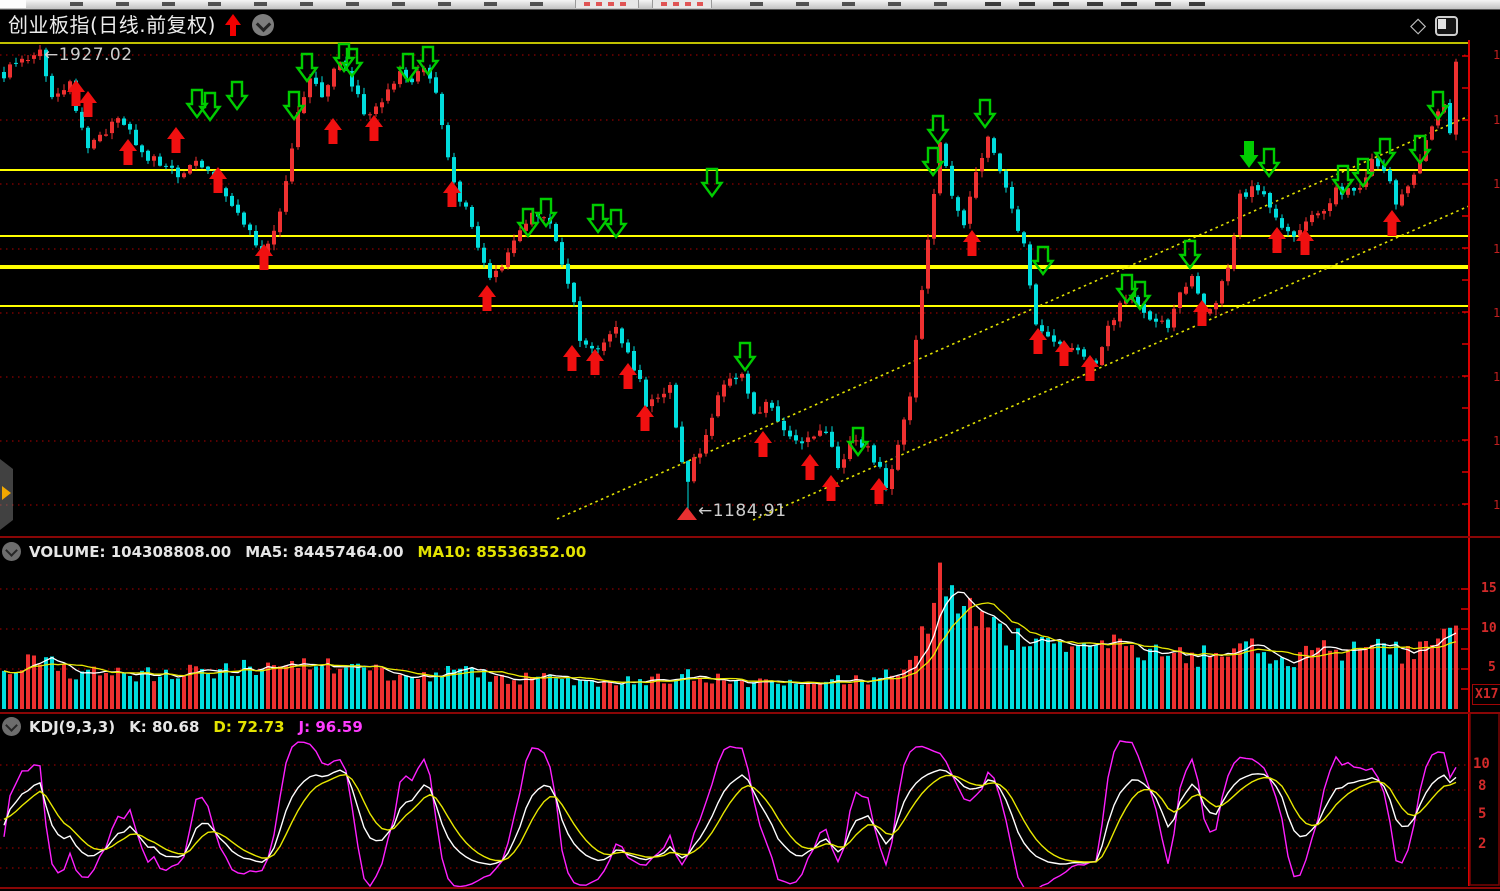 The width and height of the screenshot is (1500, 891). What do you see at coordinates (13, 4) in the screenshot?
I see `menu-logo-fragment` at bounding box center [13, 4].